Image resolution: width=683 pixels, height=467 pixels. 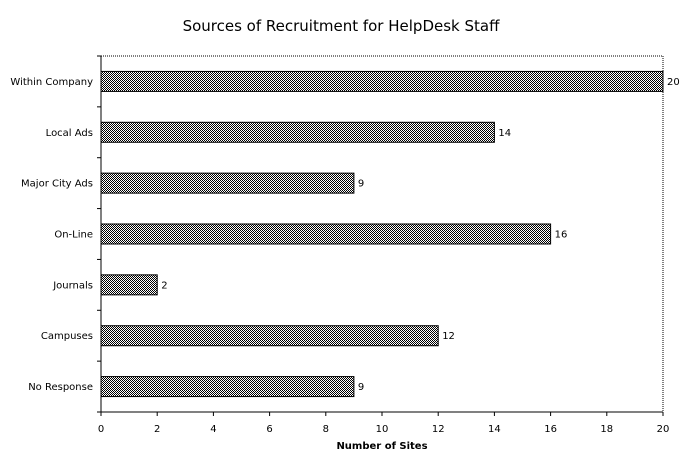 I want to click on x-tick-label: 10, so click(x=382, y=429).